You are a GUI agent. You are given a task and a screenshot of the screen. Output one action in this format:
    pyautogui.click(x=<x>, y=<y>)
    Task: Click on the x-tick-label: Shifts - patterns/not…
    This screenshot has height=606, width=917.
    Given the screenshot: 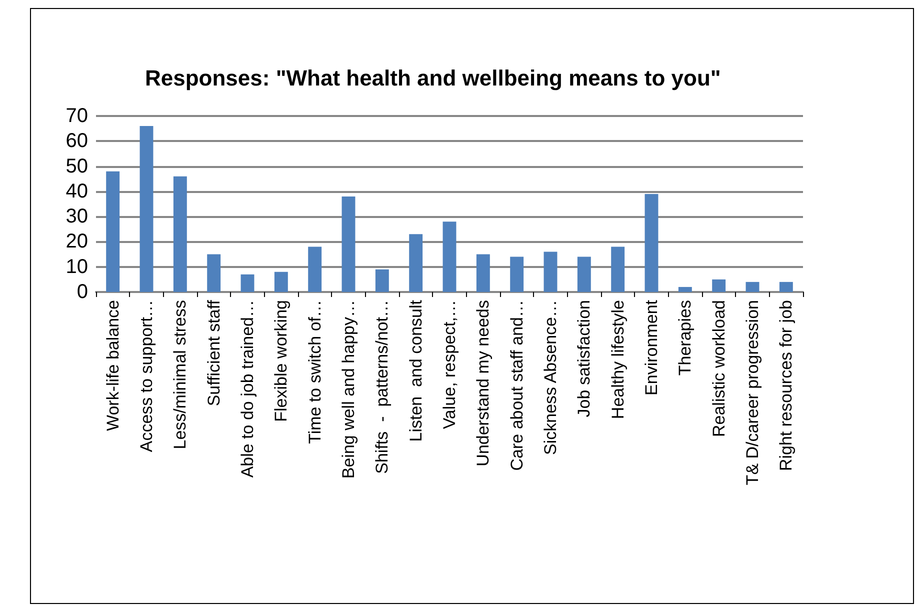 What is the action you would take?
    pyautogui.click(x=382, y=387)
    